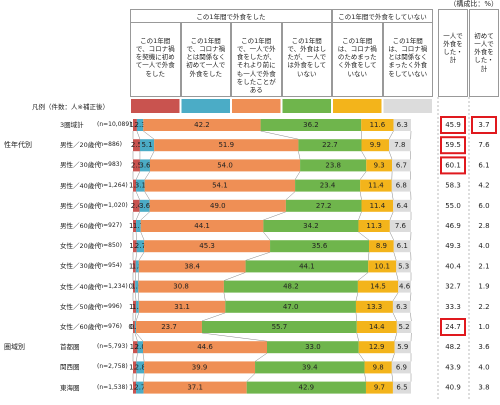 This screenshot has width=500, height=405. I want to click on row-label: 女性／60歳代, so click(80, 327).